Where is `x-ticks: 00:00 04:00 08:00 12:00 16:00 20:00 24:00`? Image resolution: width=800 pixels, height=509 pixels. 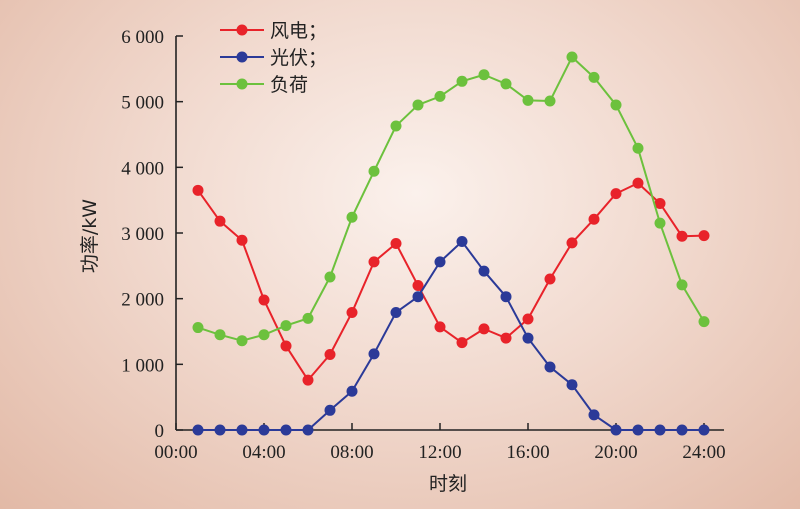 x-ticks: 00:00 04:00 08:00 12:00 16:00 20:00 24:00 is located at coordinates (440, 443).